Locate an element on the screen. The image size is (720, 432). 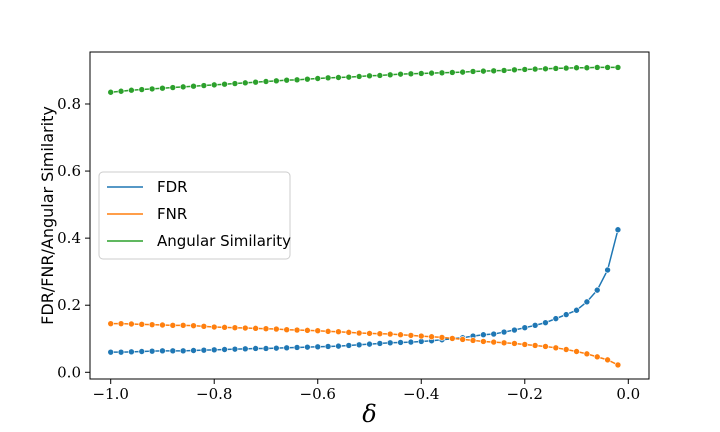
legend: FDR FNR Angular Similarity is located at coordinates (194, 215).